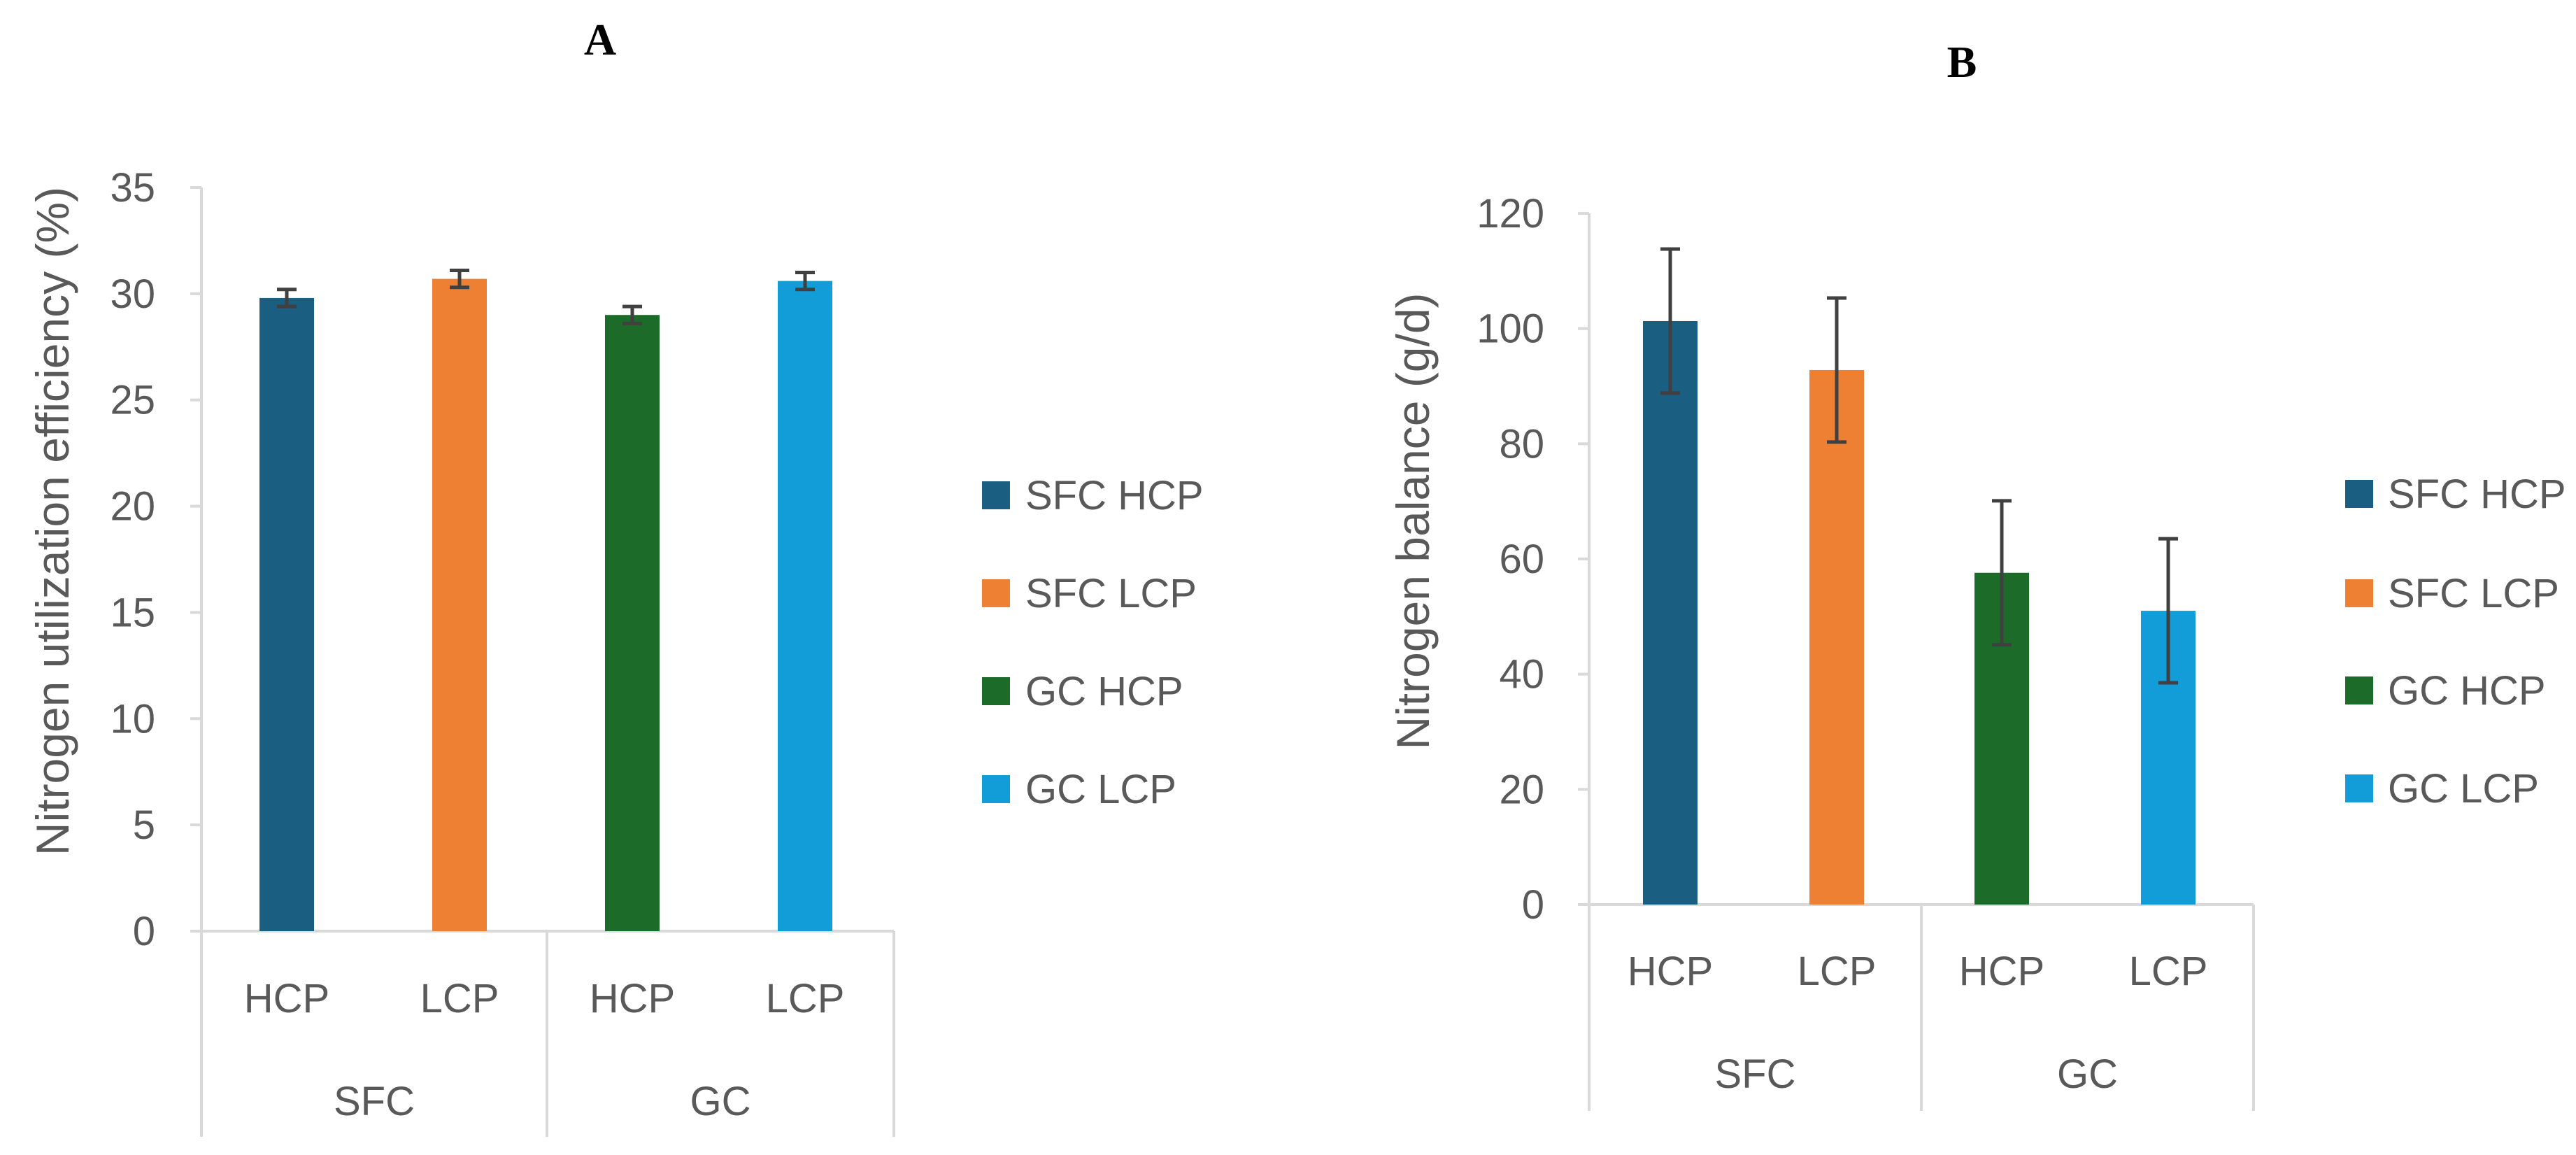 The image size is (2576, 1155). Describe the element at coordinates (132, 612) in the screenshot. I see `y-tick-label-a: 15` at that location.